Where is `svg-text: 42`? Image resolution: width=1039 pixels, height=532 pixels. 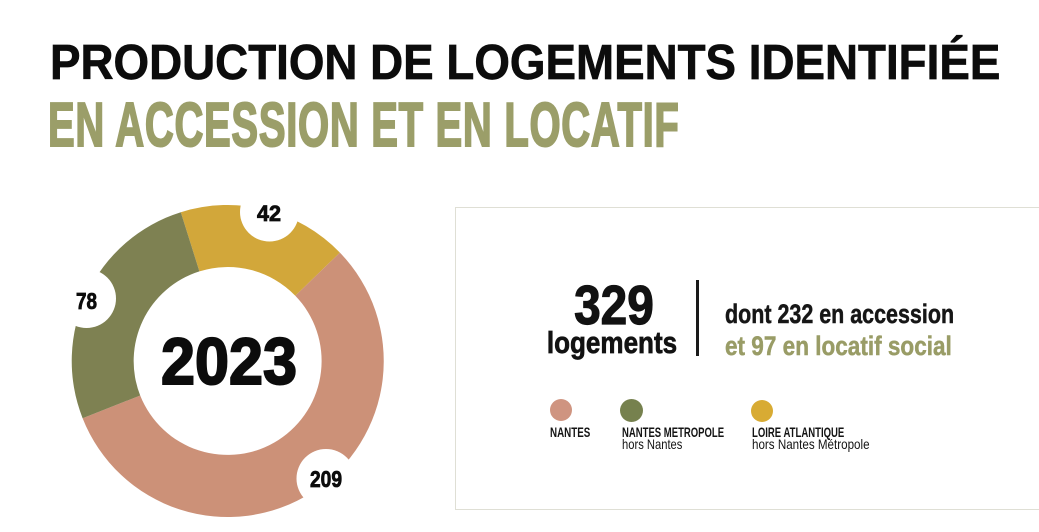
svg-text: 42 is located at coordinates (269, 213).